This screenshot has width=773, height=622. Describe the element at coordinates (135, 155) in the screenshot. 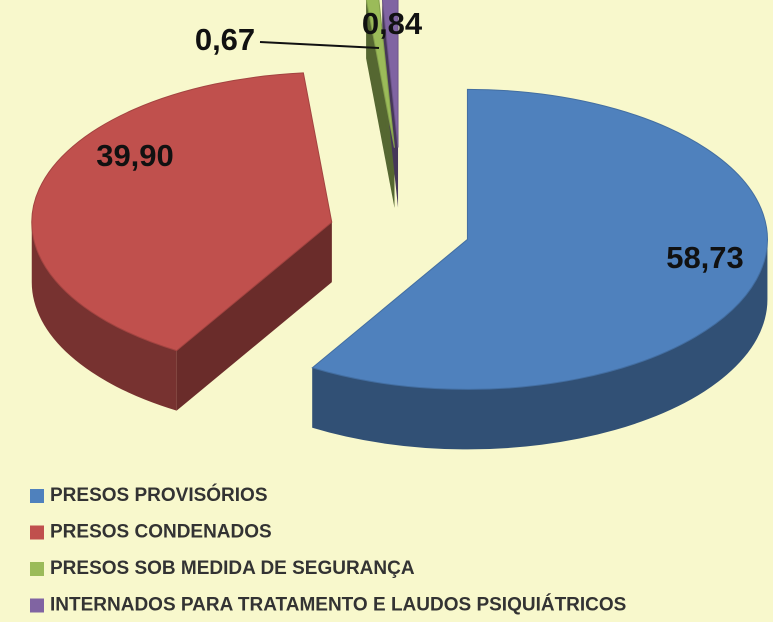

I see `data-label: 39,90` at that location.